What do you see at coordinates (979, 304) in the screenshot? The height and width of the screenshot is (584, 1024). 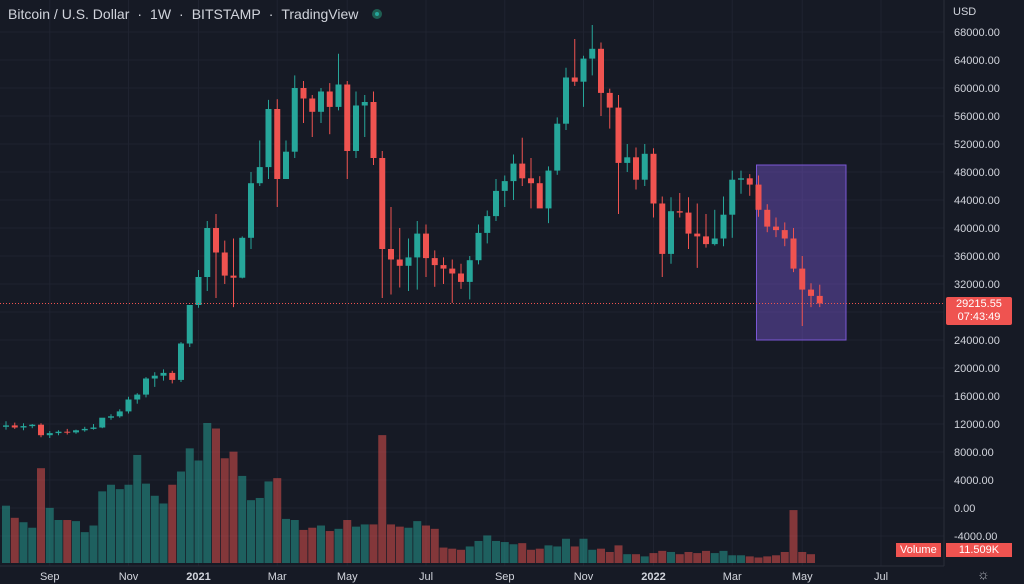 I see `current-price-value: 29215.55` at bounding box center [979, 304].